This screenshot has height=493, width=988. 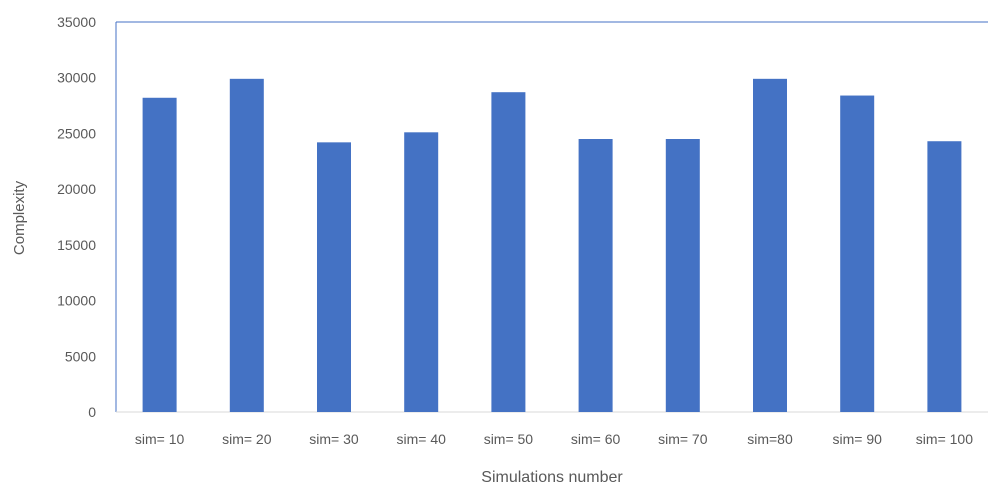 I want to click on y-tick-label: 0, so click(x=92, y=412).